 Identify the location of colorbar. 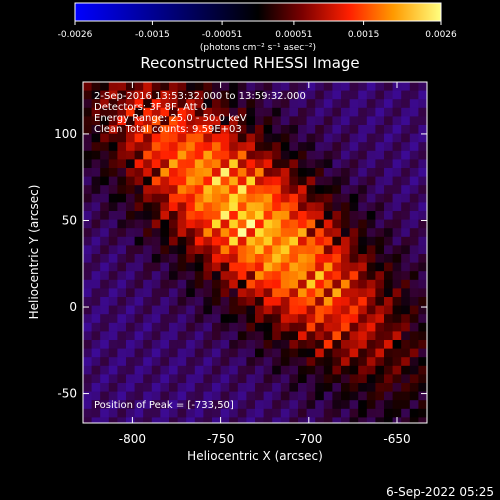
(258, 12).